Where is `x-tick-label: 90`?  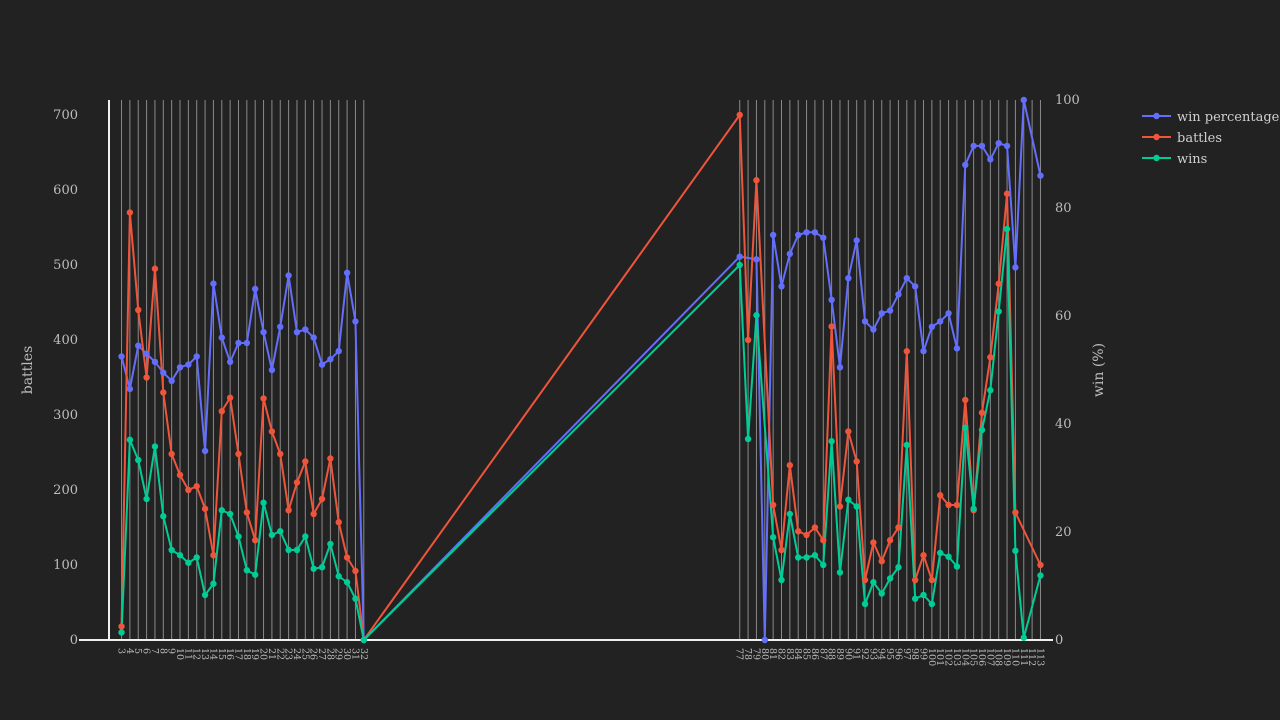 x-tick-label: 90 is located at coordinates (847, 654).